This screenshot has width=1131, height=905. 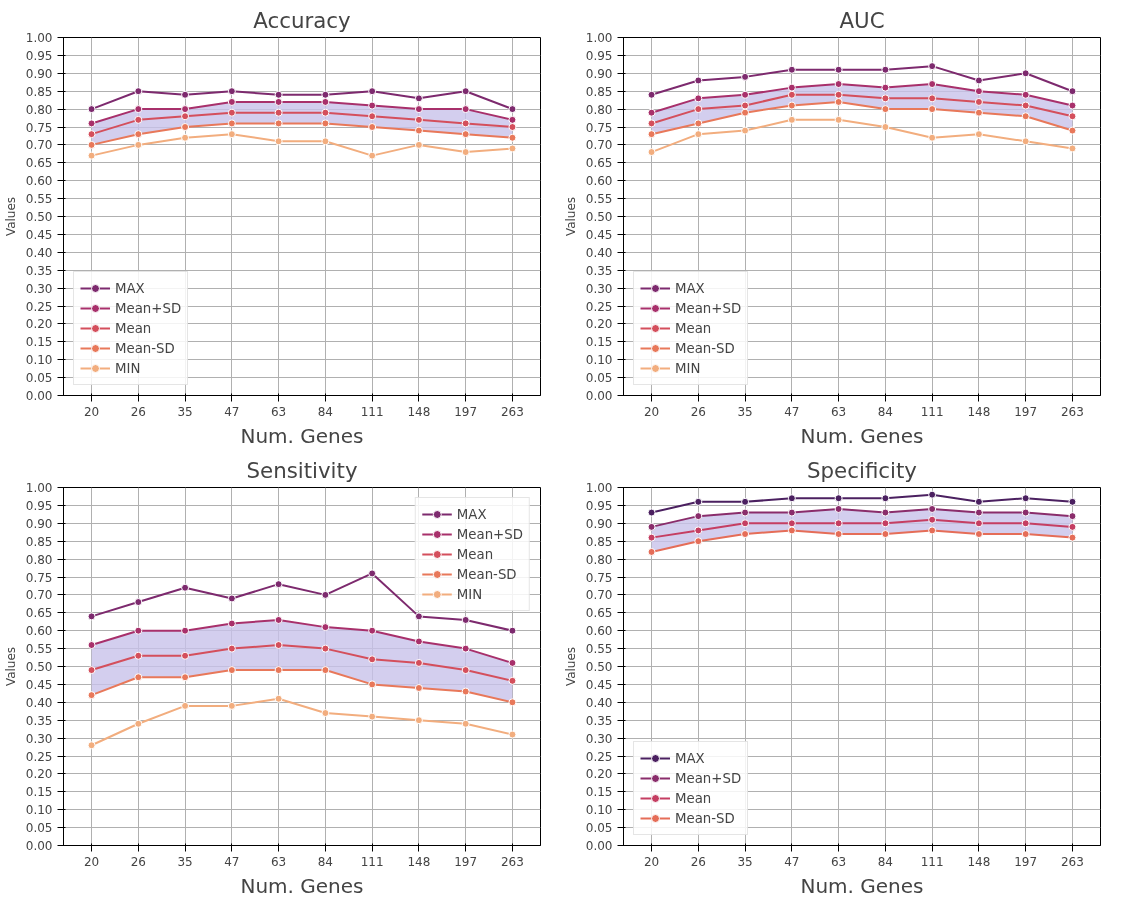 What do you see at coordinates (302, 470) in the screenshot?
I see `chart-title: Sensitivity` at bounding box center [302, 470].